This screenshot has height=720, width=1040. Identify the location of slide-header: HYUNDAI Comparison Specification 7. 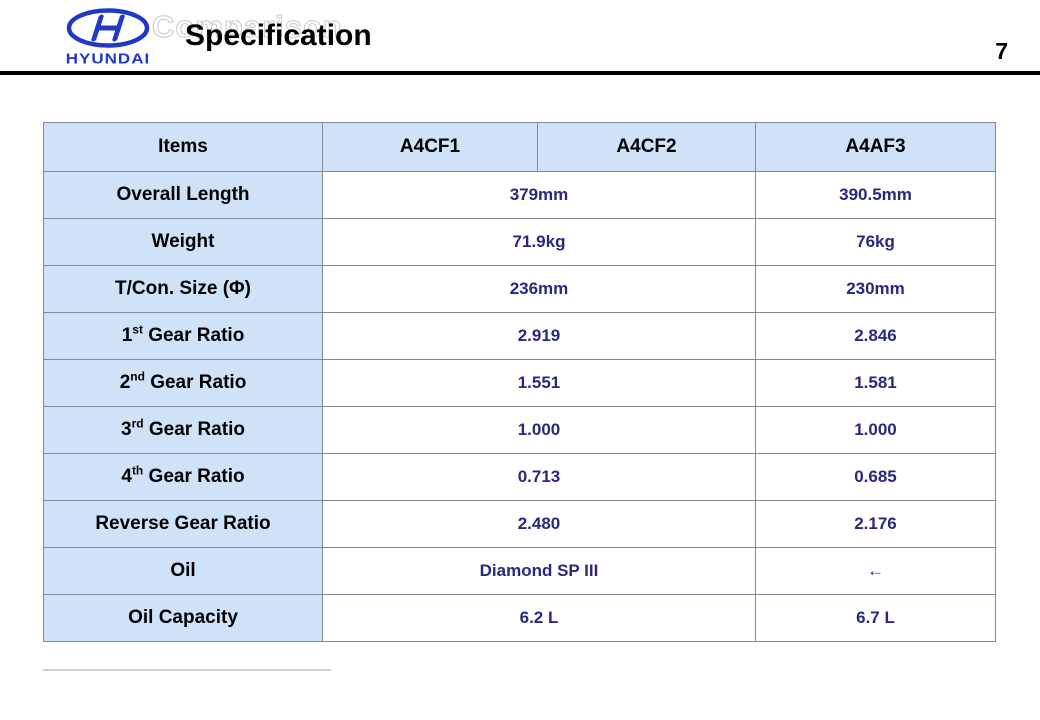
(520, 40).